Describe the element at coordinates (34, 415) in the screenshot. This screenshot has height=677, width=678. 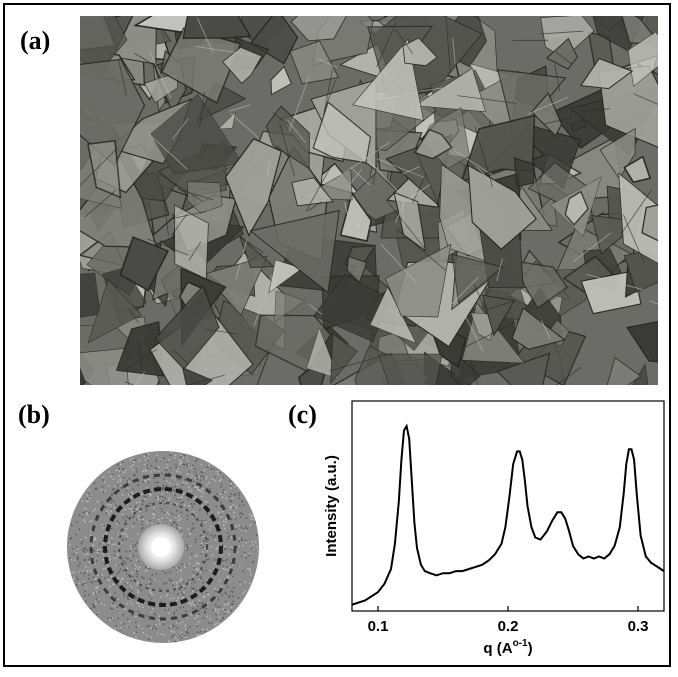
I see `panel-label-b: (b)` at that location.